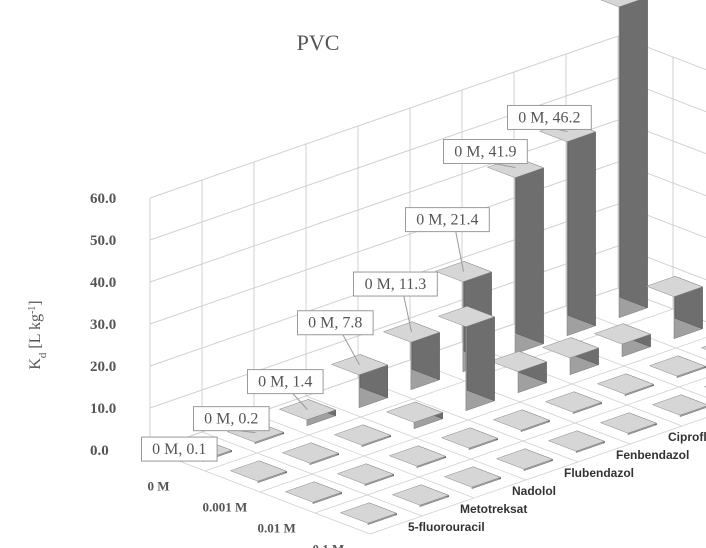 This screenshot has width=706, height=548. I want to click on svg-text: 0 M, 46.2, so click(549, 117).